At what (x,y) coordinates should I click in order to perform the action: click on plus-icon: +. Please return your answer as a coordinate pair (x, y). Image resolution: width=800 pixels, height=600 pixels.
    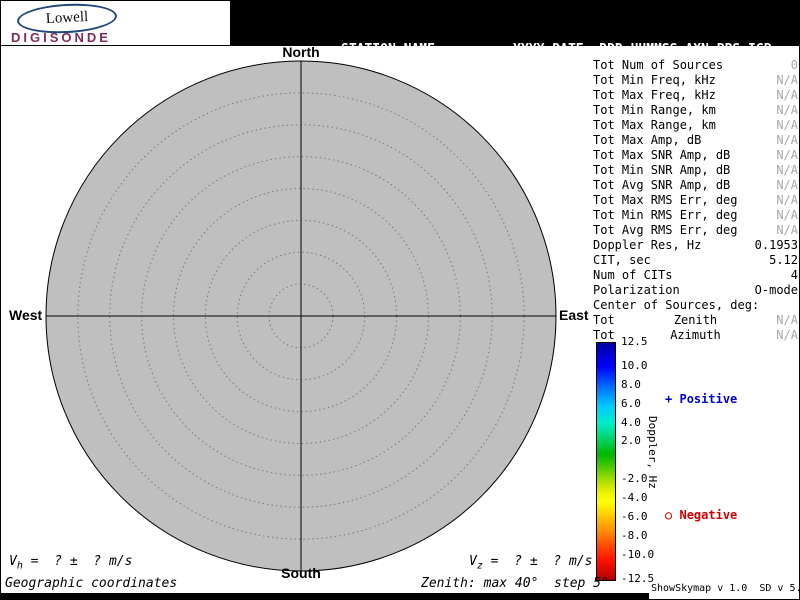
    Looking at the image, I should click on (669, 399).